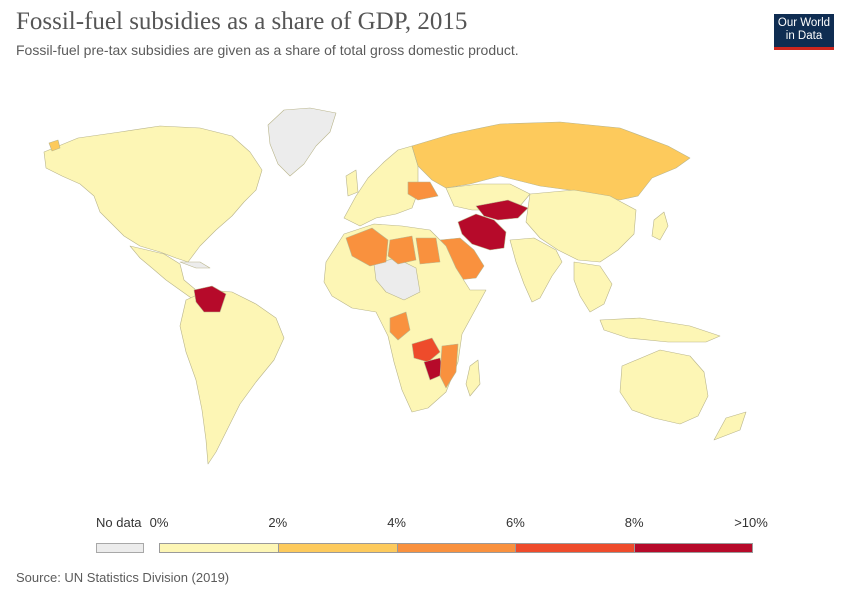 The height and width of the screenshot is (600, 850). What do you see at coordinates (593, 287) in the screenshot?
I see `country-southeast-asia` at bounding box center [593, 287].